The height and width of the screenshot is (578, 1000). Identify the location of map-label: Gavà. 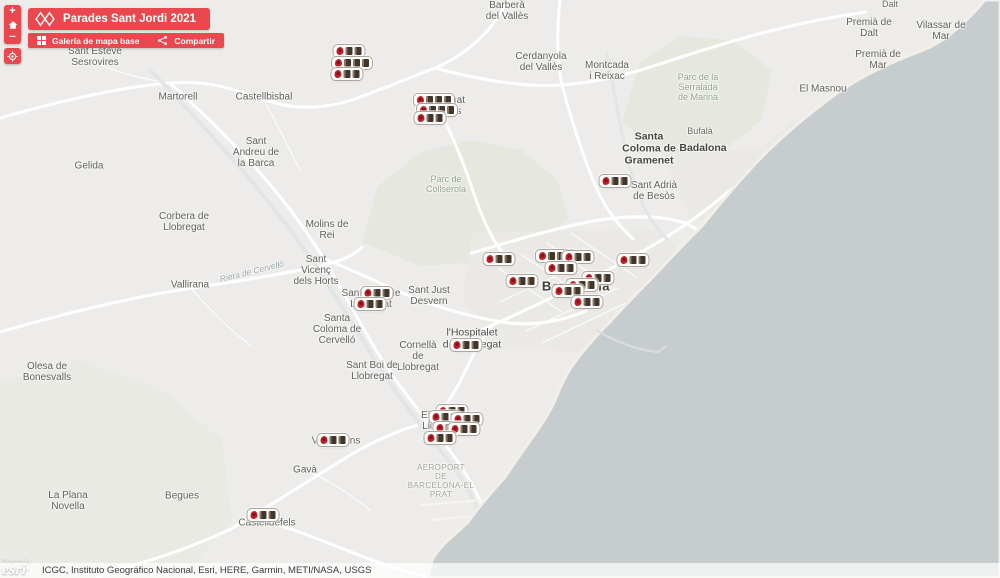
(305, 470).